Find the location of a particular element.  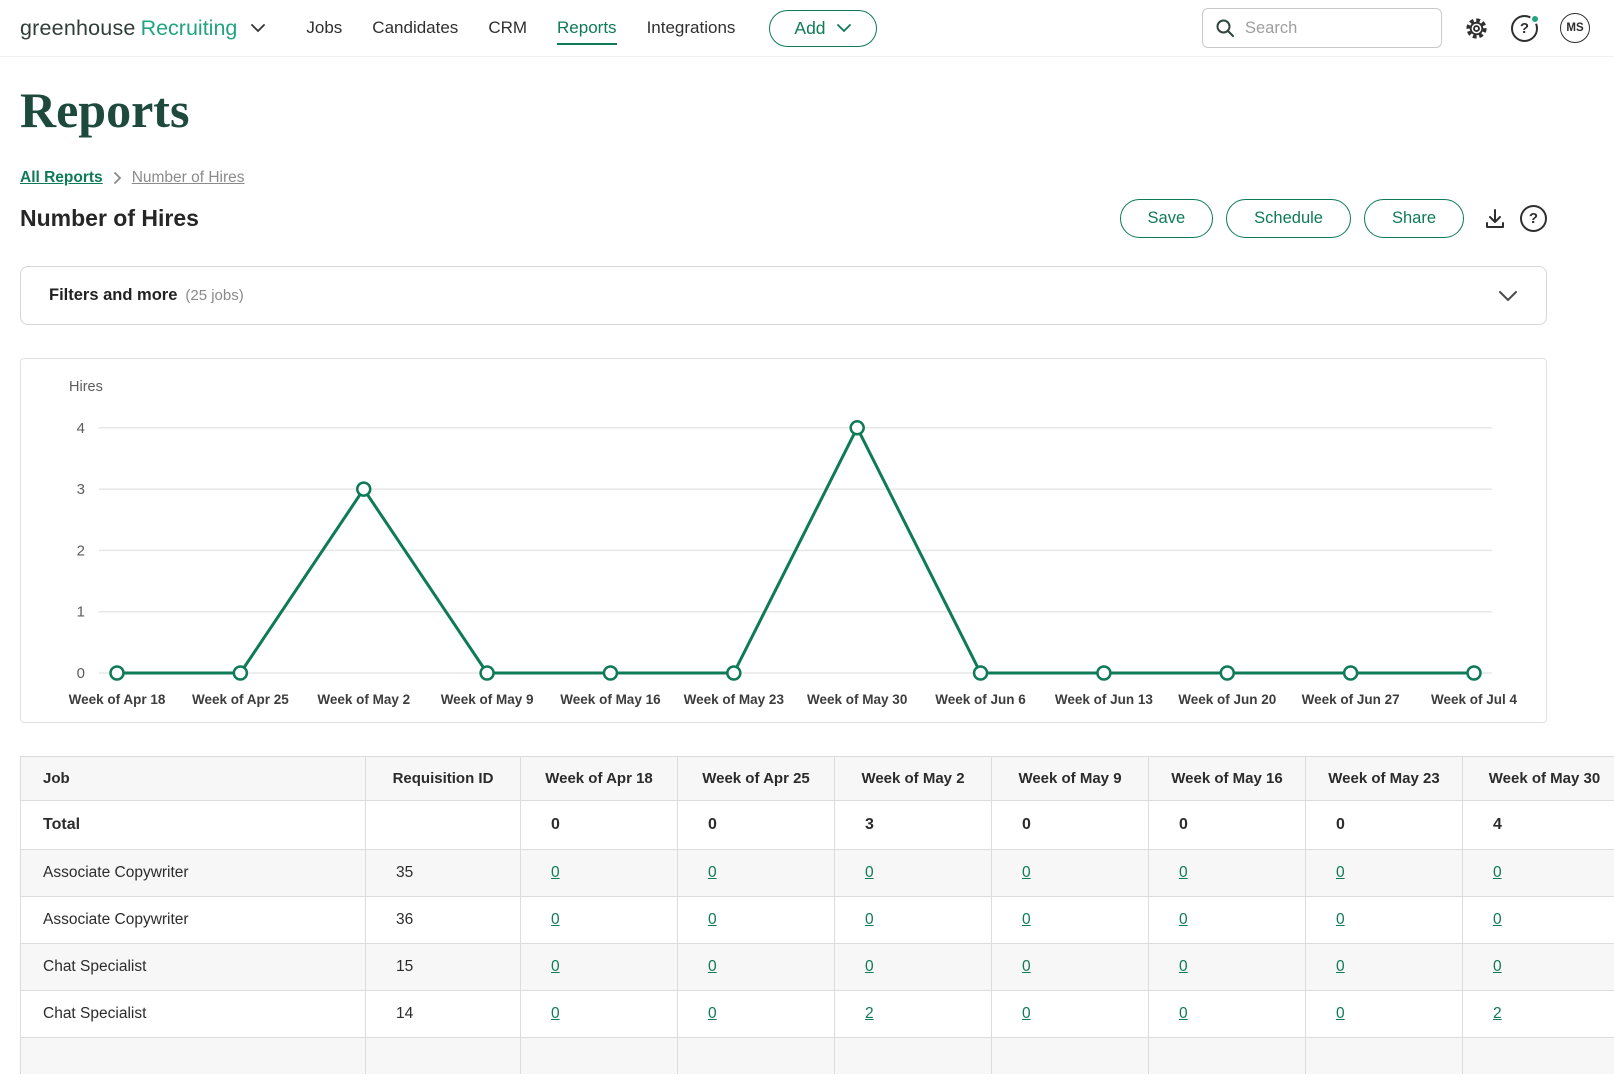

nav-item-crm: CRM is located at coordinates (508, 27).